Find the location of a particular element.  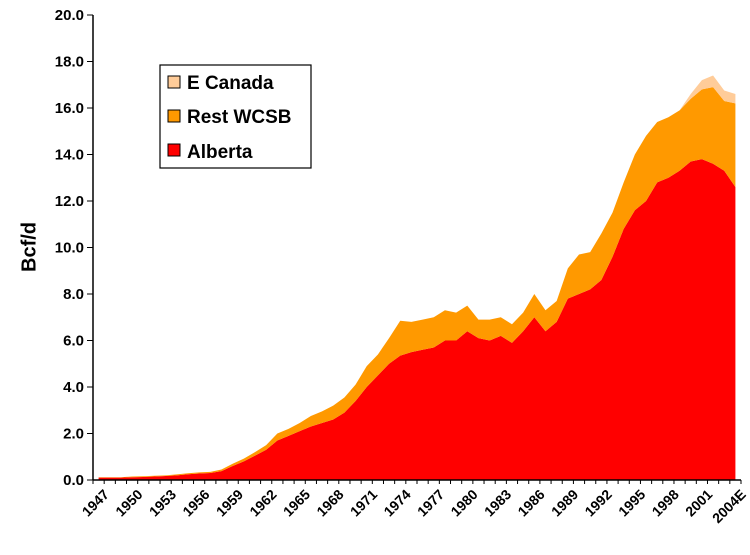

y-tick-label: 14.0 is located at coordinates (69, 155).